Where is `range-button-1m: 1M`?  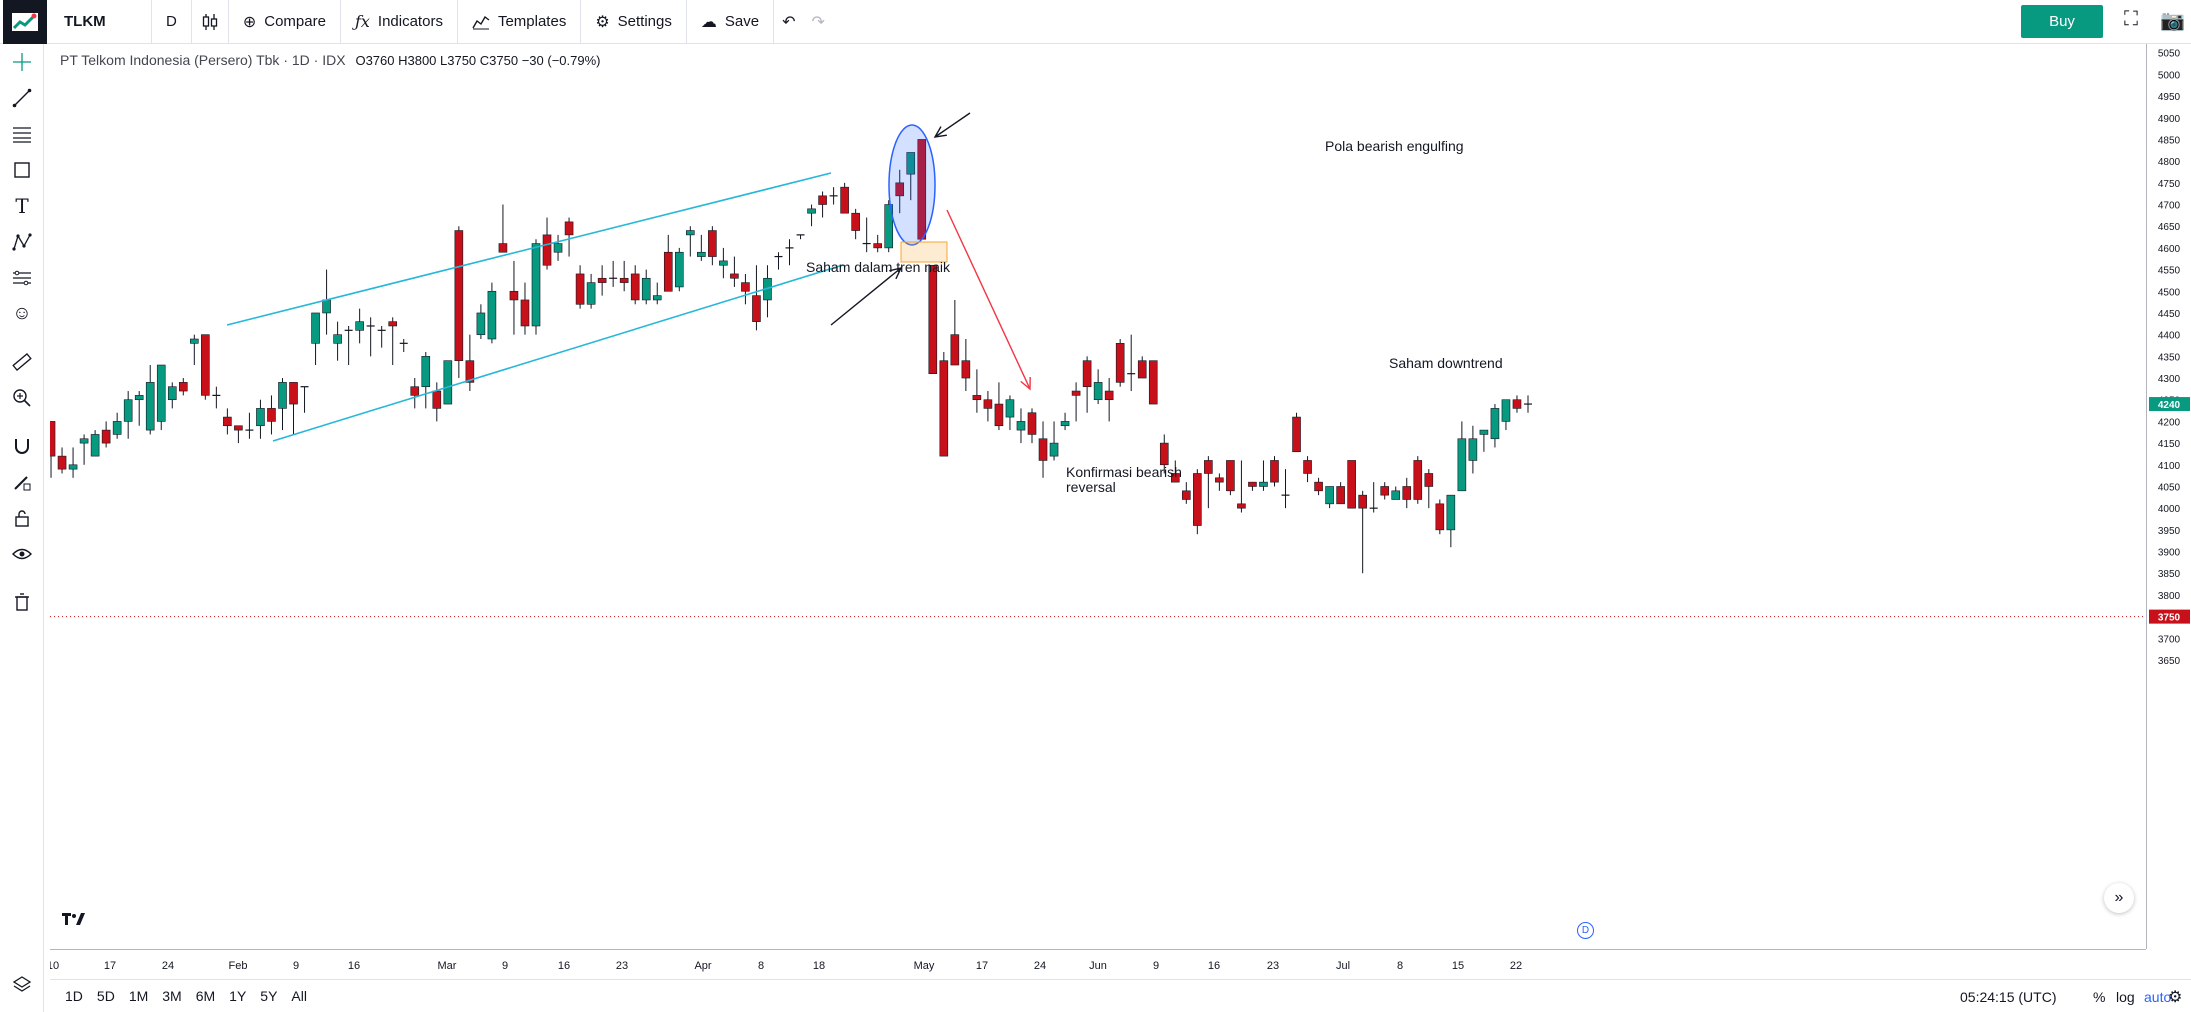
range-button-1m: 1M is located at coordinates (138, 996).